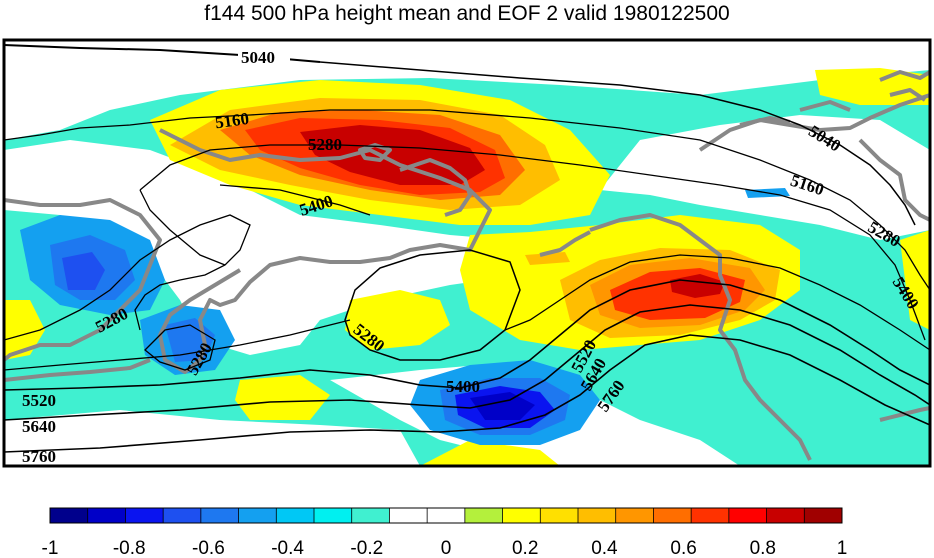  Describe the element at coordinates (502, 406) in the screenshot. I see `shading-negative-south-0.8` at that location.